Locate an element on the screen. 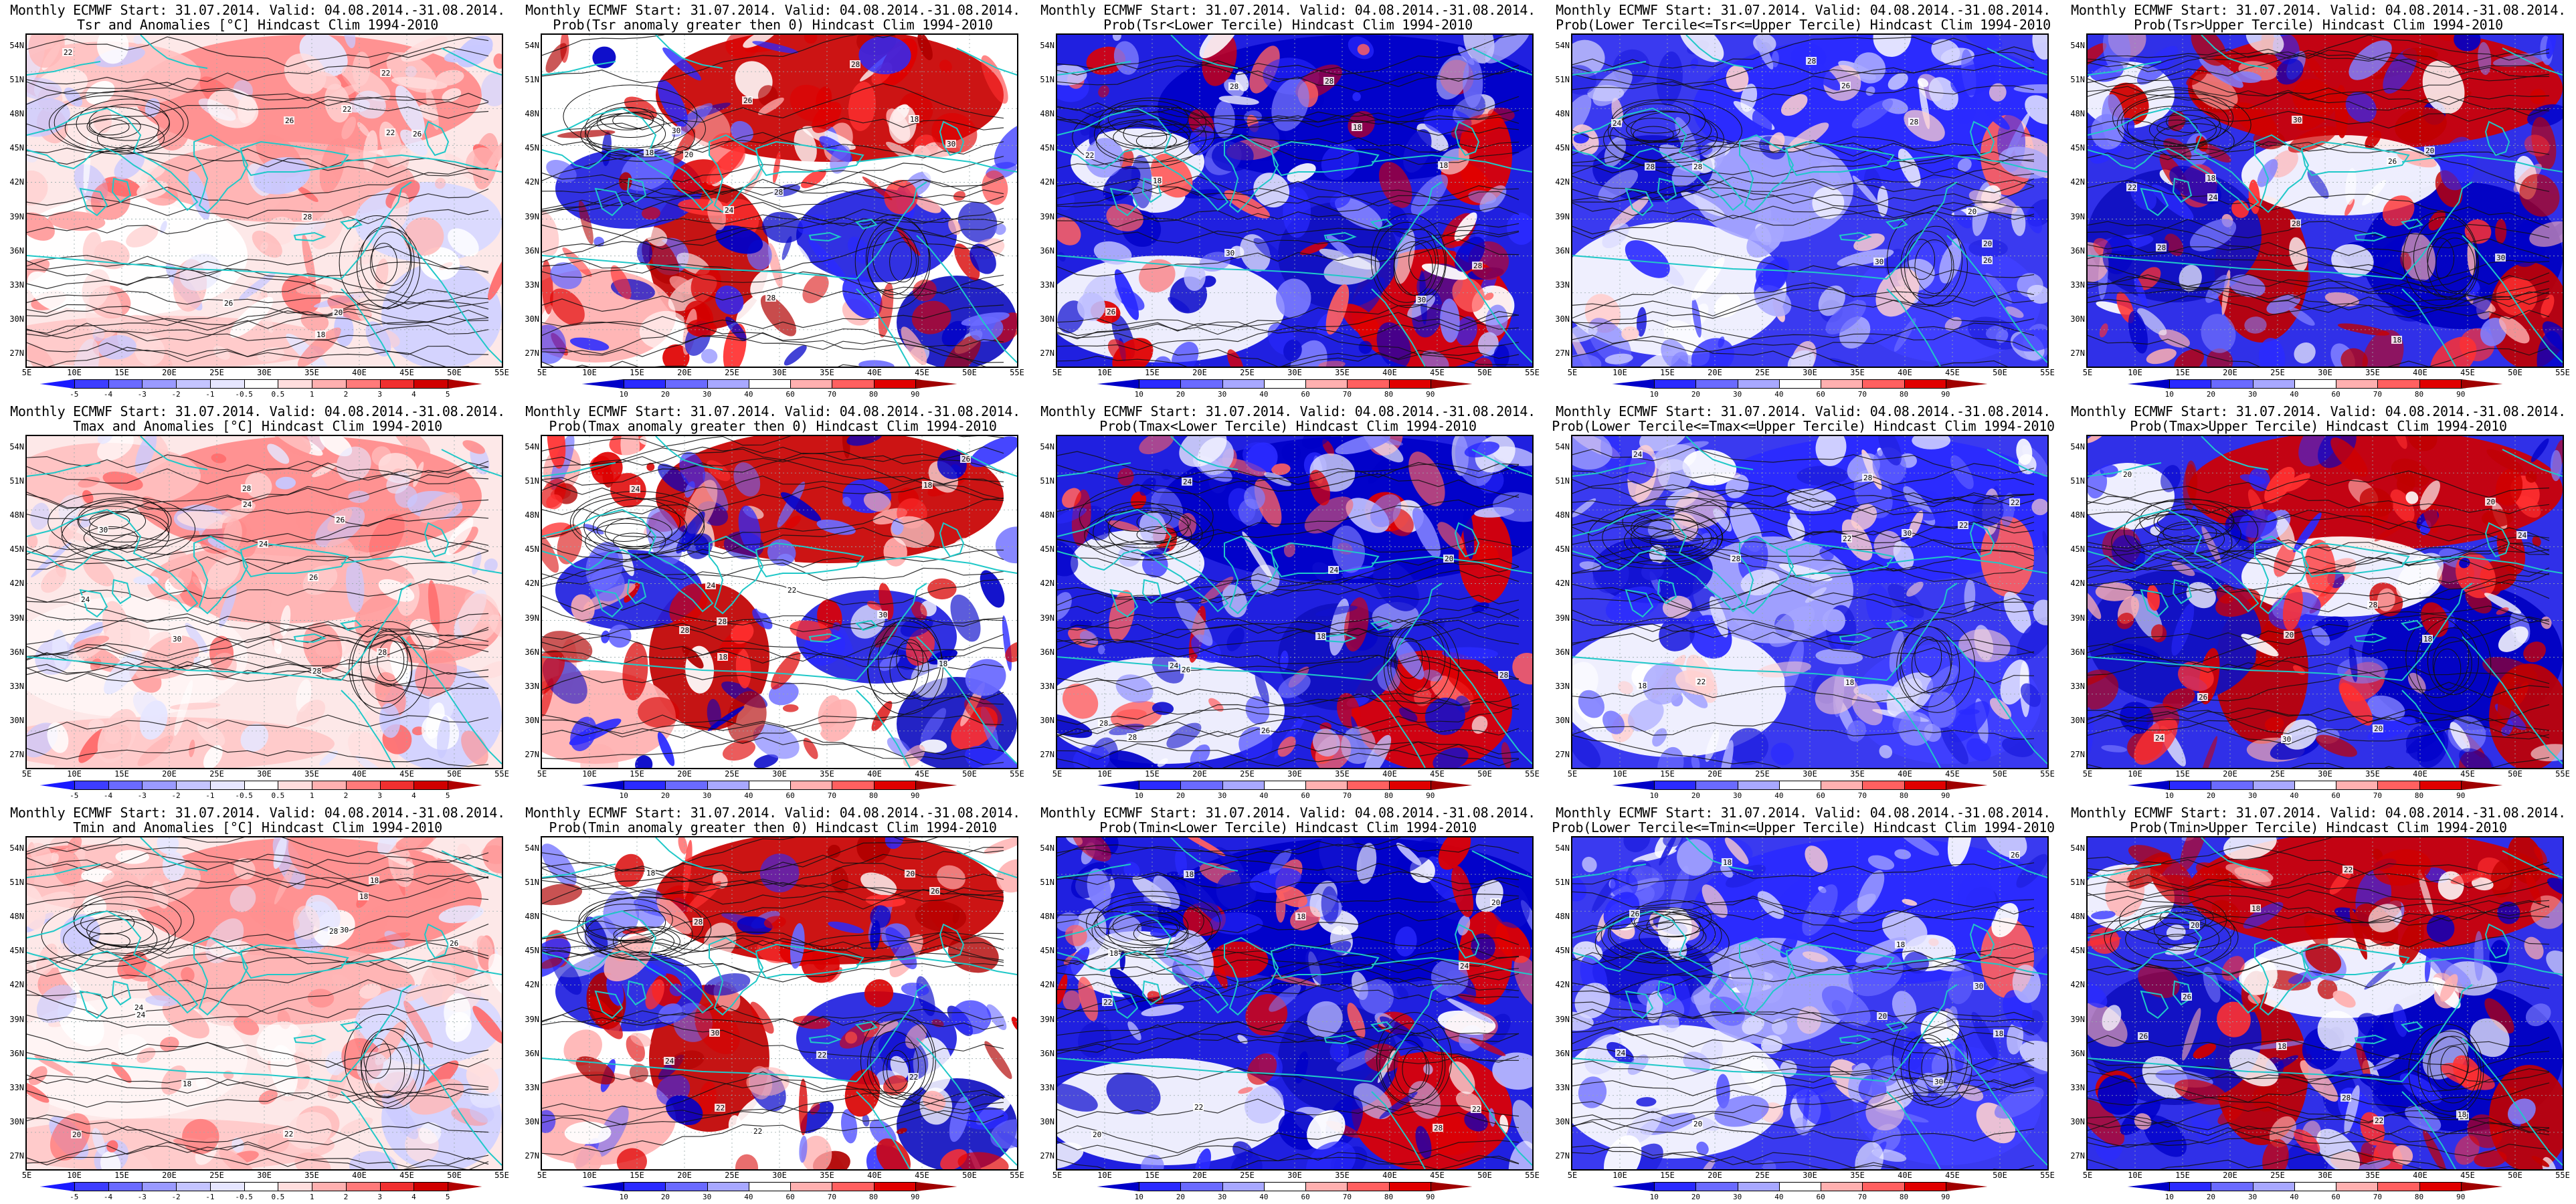  lon-label: 35E is located at coordinates (827, 774).